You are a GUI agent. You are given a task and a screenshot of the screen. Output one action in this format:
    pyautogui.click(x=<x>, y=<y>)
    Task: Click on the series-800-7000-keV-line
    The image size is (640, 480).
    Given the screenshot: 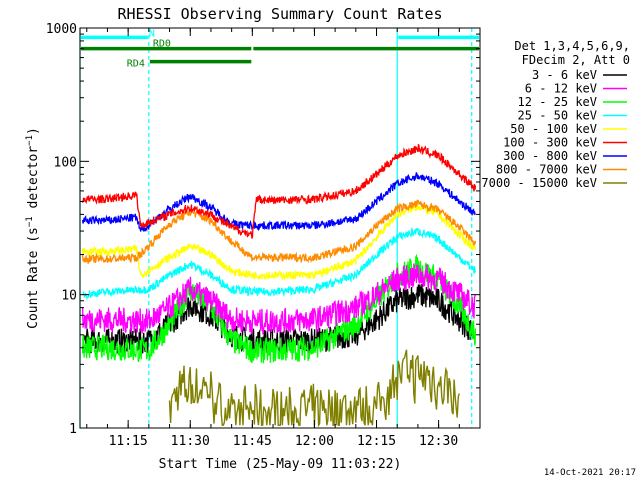 What is the action you would take?
    pyautogui.click(x=279, y=232)
    